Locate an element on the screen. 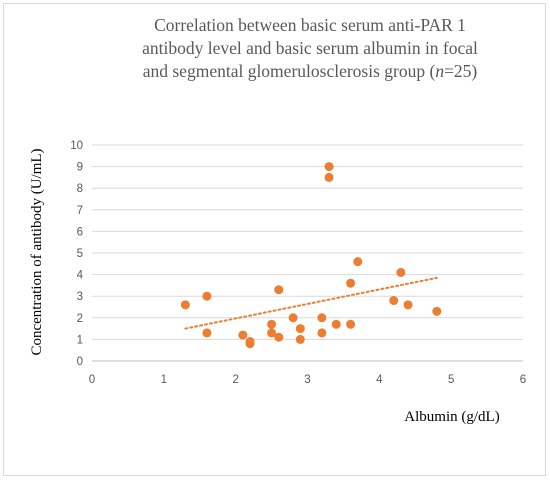  y-tick-label: 0 is located at coordinates (80, 362).